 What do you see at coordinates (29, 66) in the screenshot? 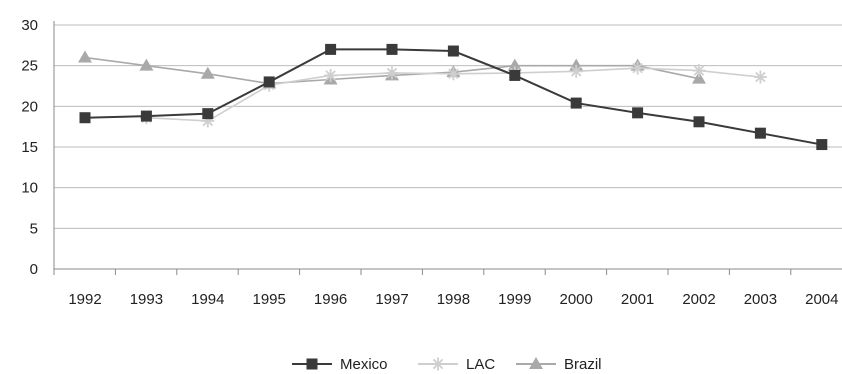
I see `y-tick-label: 25` at bounding box center [29, 66].